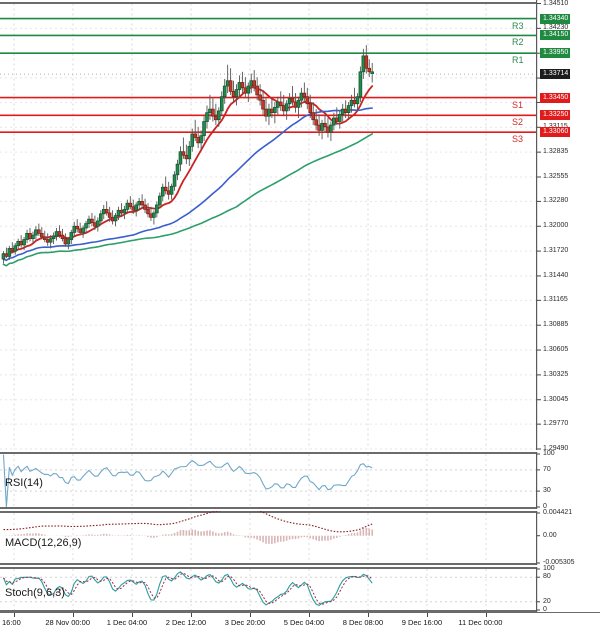 The height and width of the screenshot is (633, 600). I want to click on rsi-panel: RSI(14), so click(270, 480).